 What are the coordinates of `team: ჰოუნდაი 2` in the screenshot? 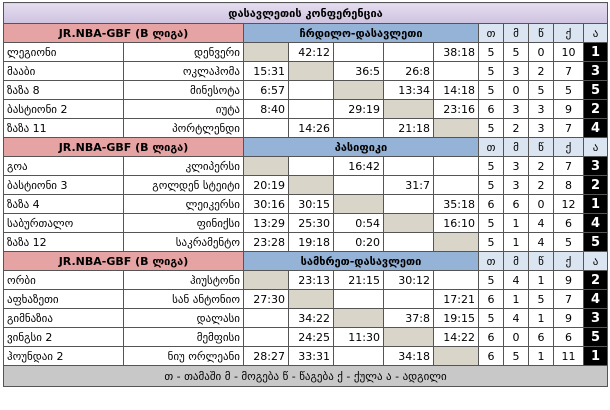 It's located at (63, 356).